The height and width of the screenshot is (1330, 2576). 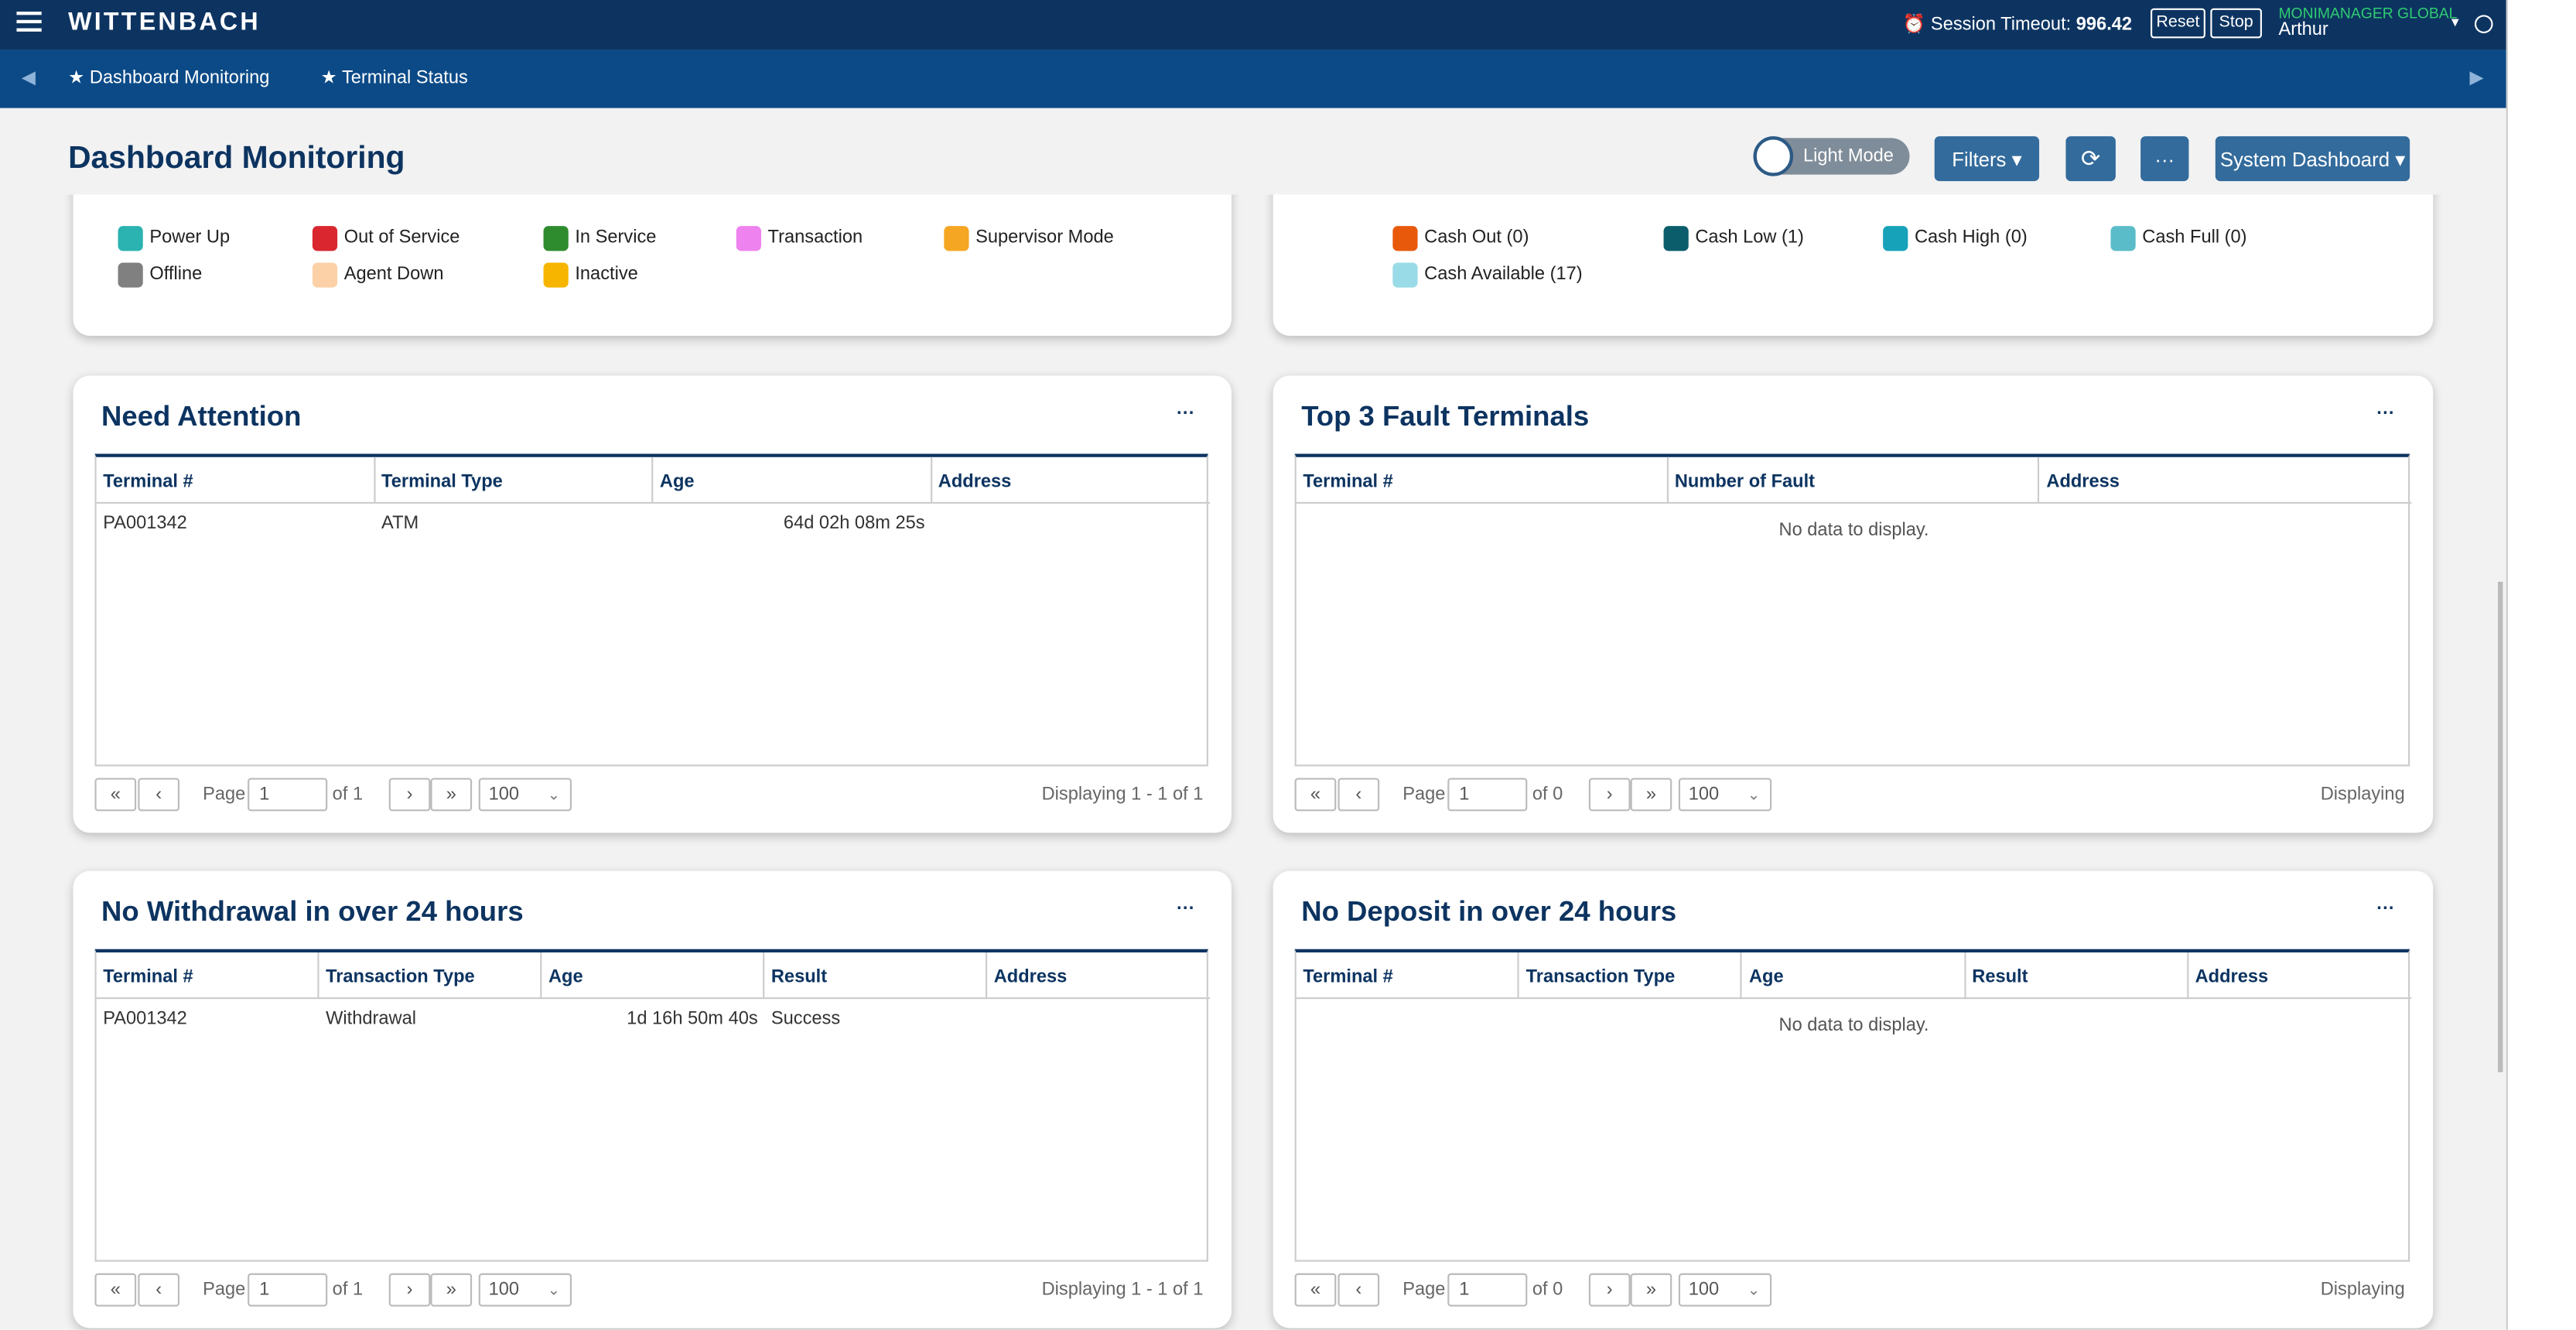 I want to click on column-header: Terminal #, so click(x=235, y=480).